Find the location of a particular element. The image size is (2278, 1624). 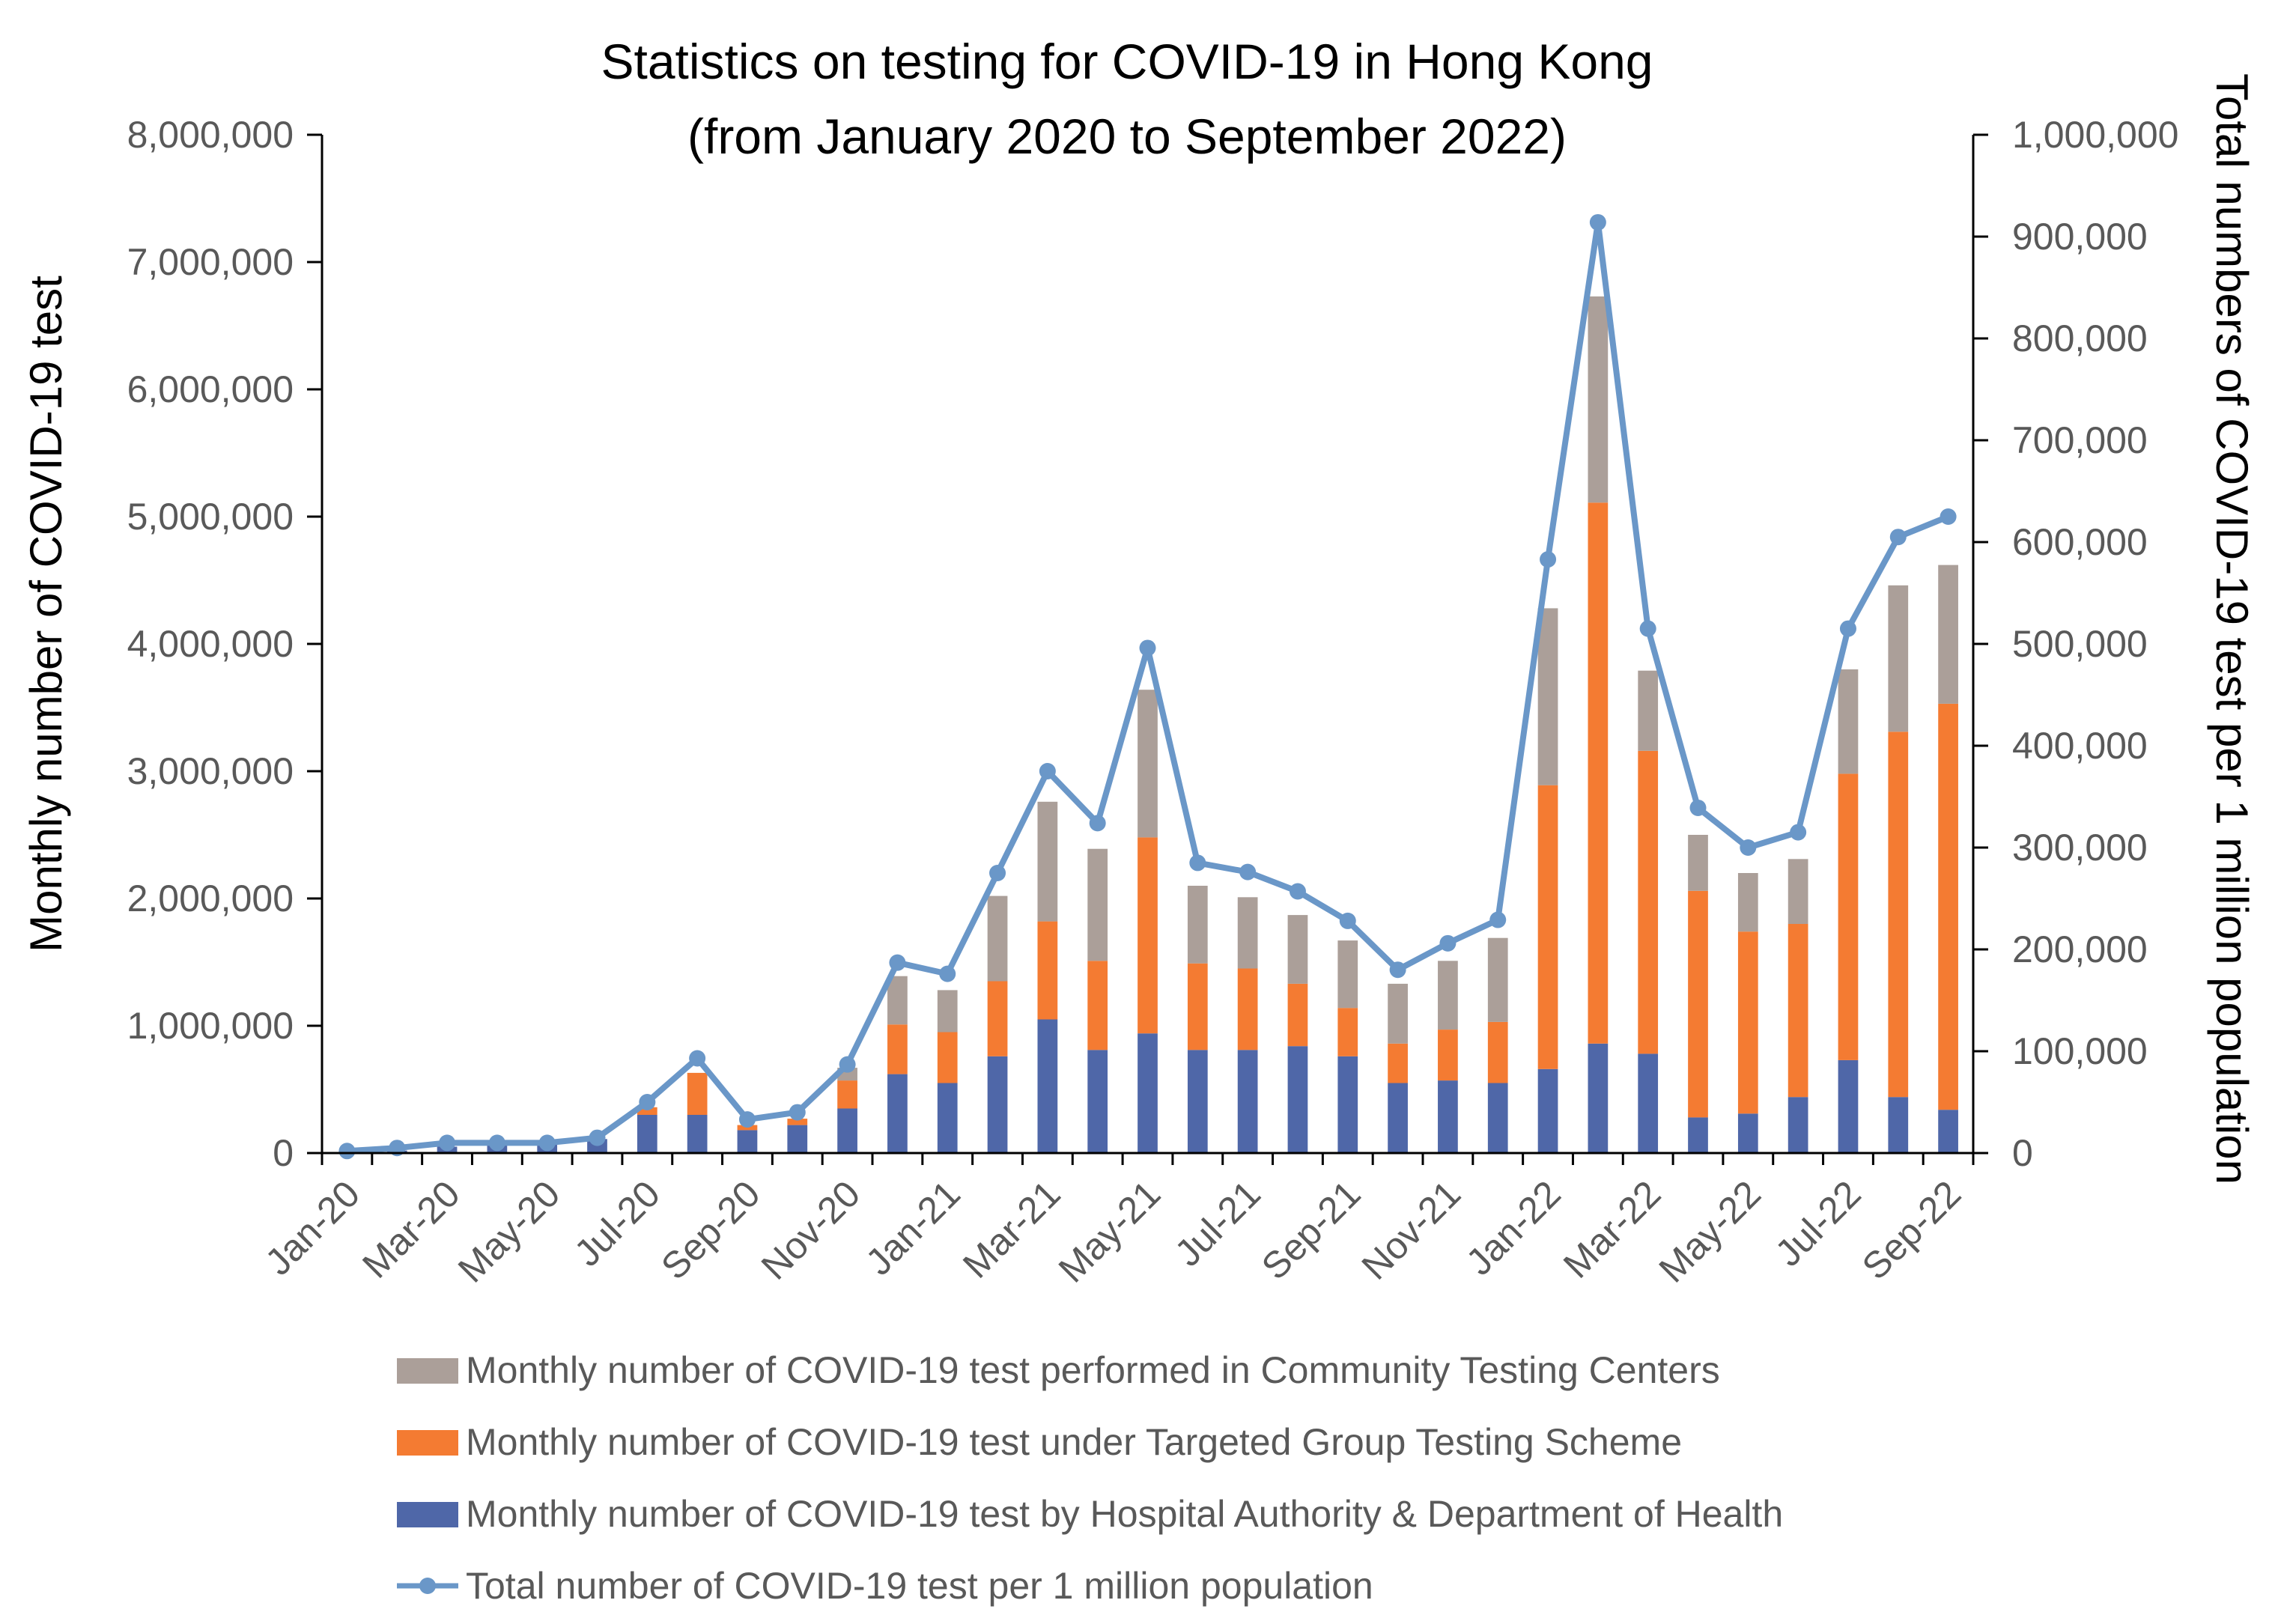

x-tick-label: Jan-22 is located at coordinates (1513, 1228).